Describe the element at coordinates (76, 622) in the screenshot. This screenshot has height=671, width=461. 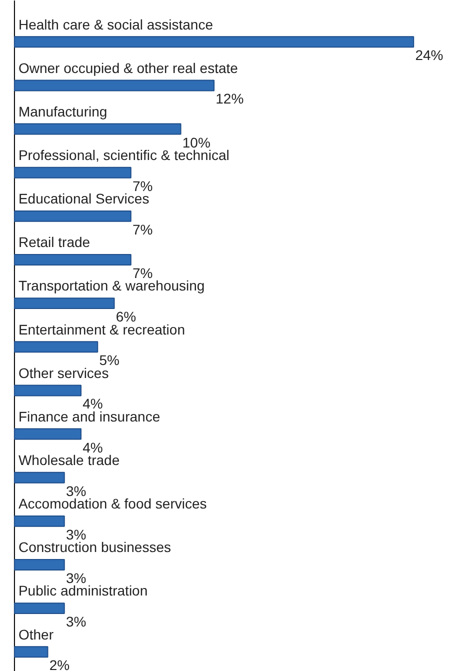
I see `data-label: 3%` at that location.